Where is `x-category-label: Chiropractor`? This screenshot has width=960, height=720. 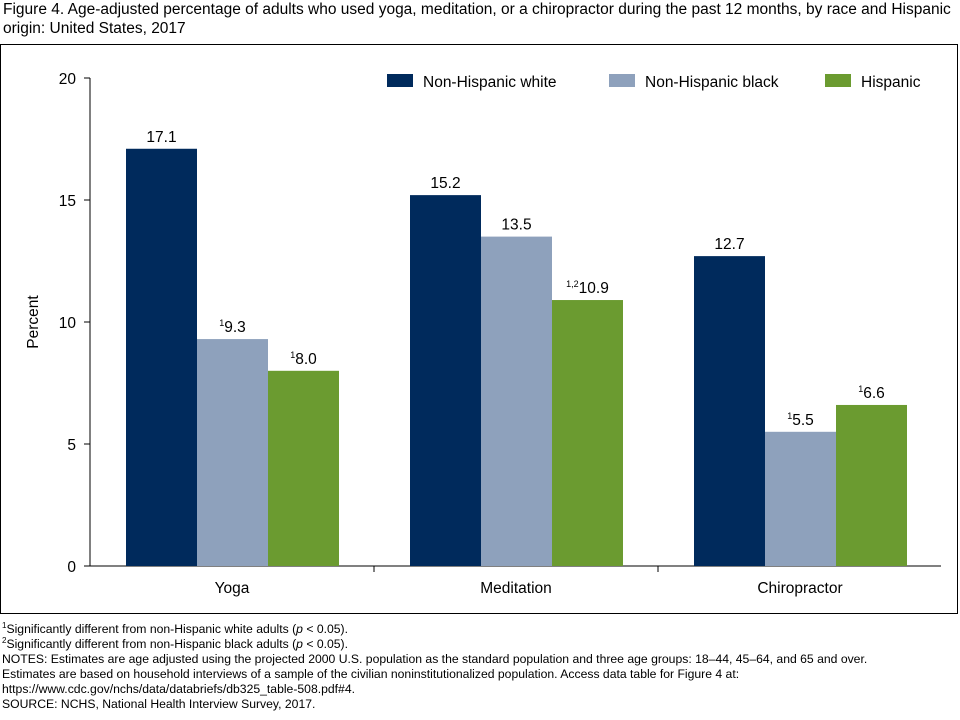
x-category-label: Chiropractor is located at coordinates (799, 588).